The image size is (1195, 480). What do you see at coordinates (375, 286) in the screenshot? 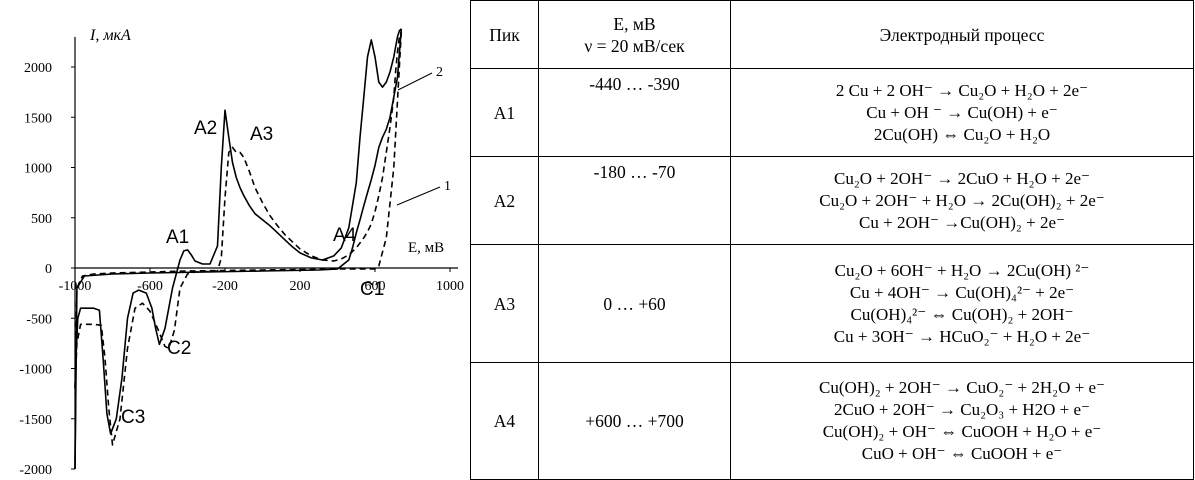
I see `x-tick-label: 600` at bounding box center [375, 286].